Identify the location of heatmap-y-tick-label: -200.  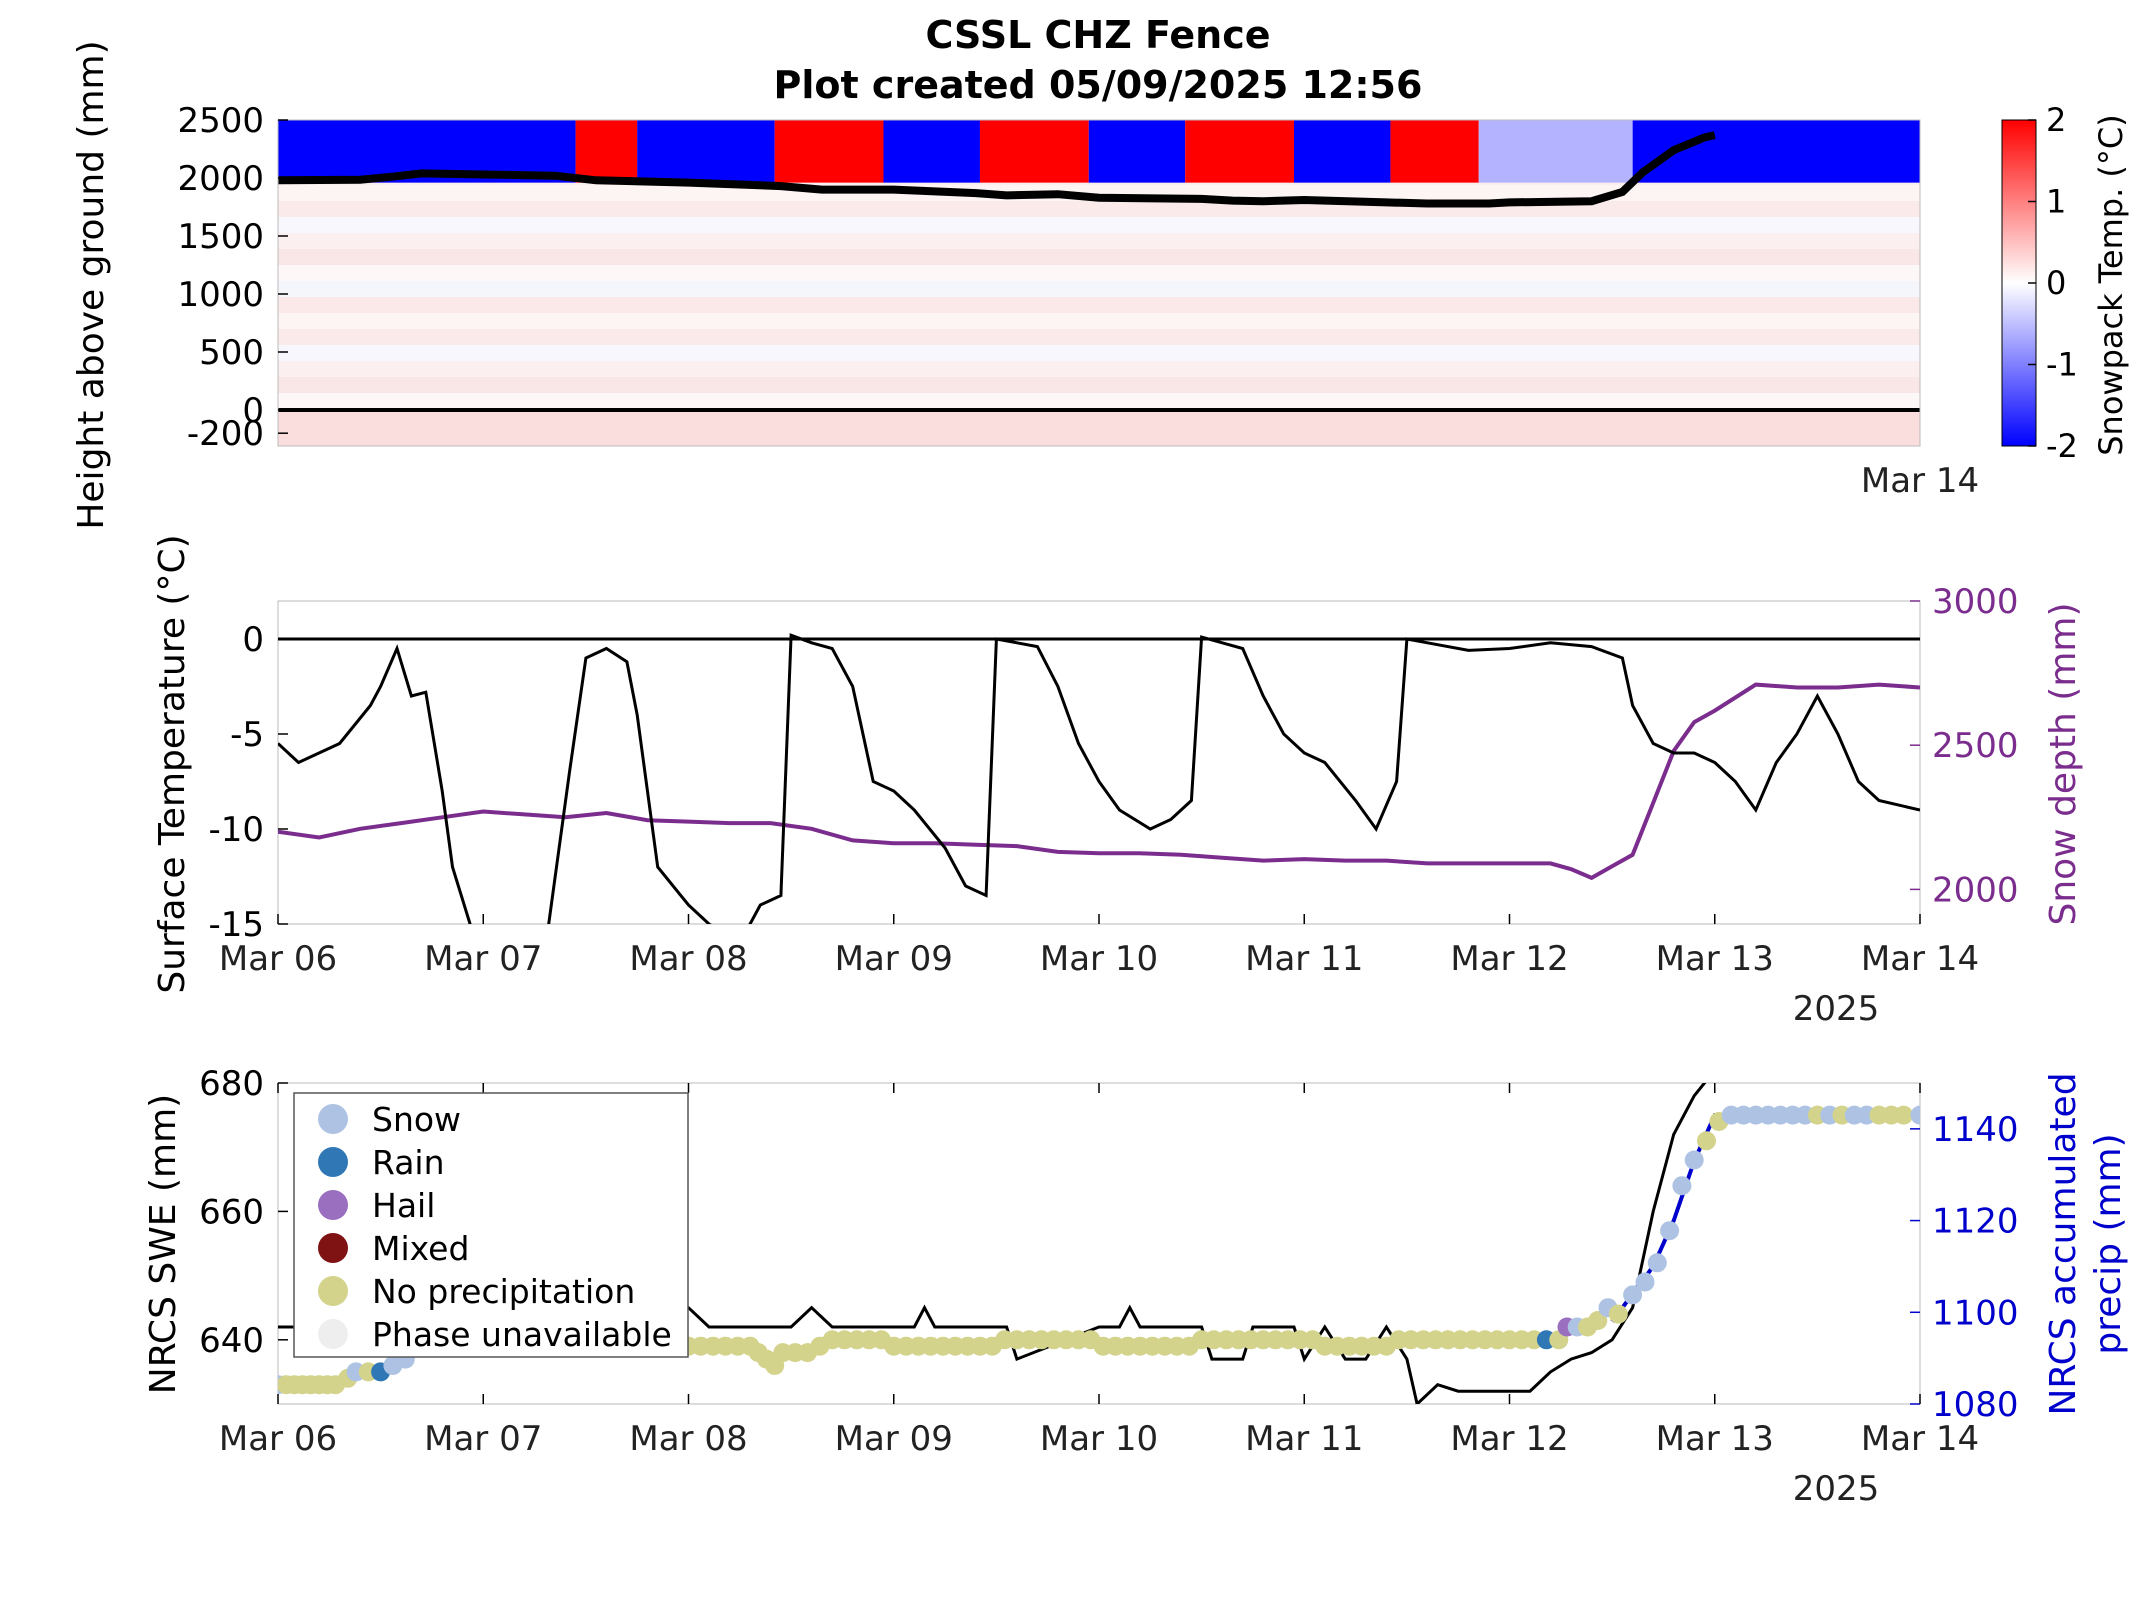
(225, 434).